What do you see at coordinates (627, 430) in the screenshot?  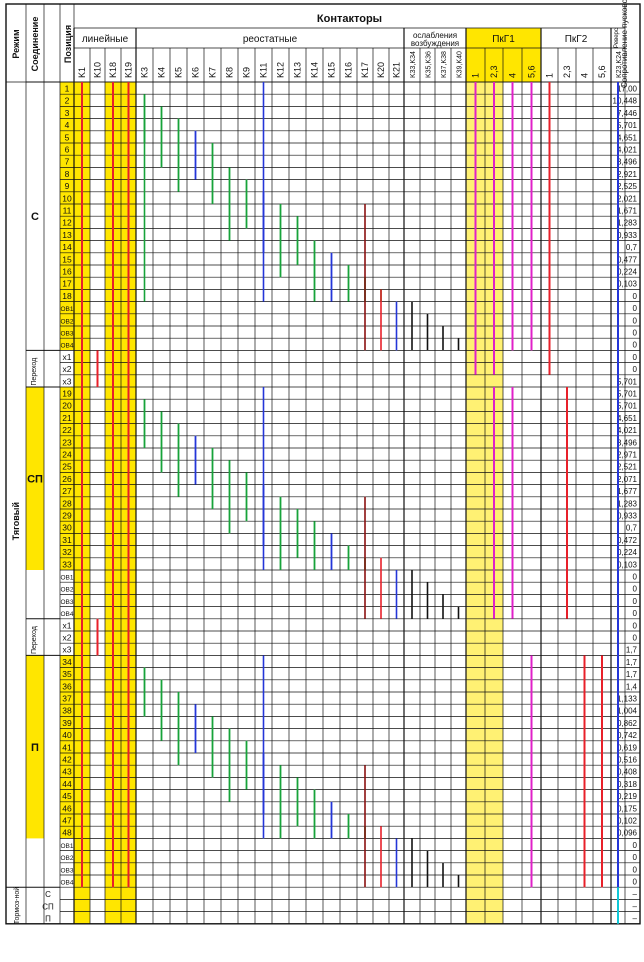 I see `resistance-value: 4,021` at bounding box center [627, 430].